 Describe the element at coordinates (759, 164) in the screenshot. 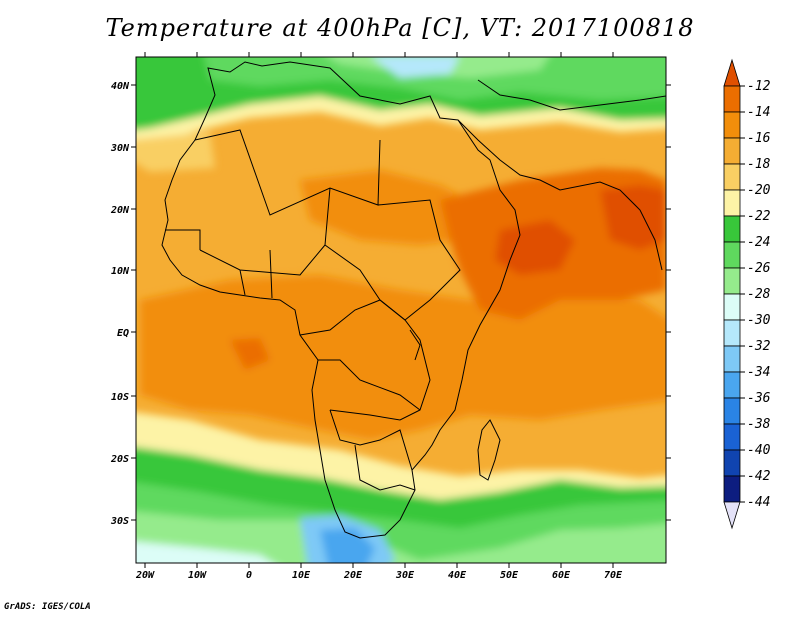

I see `colorbar-label: -18` at that location.